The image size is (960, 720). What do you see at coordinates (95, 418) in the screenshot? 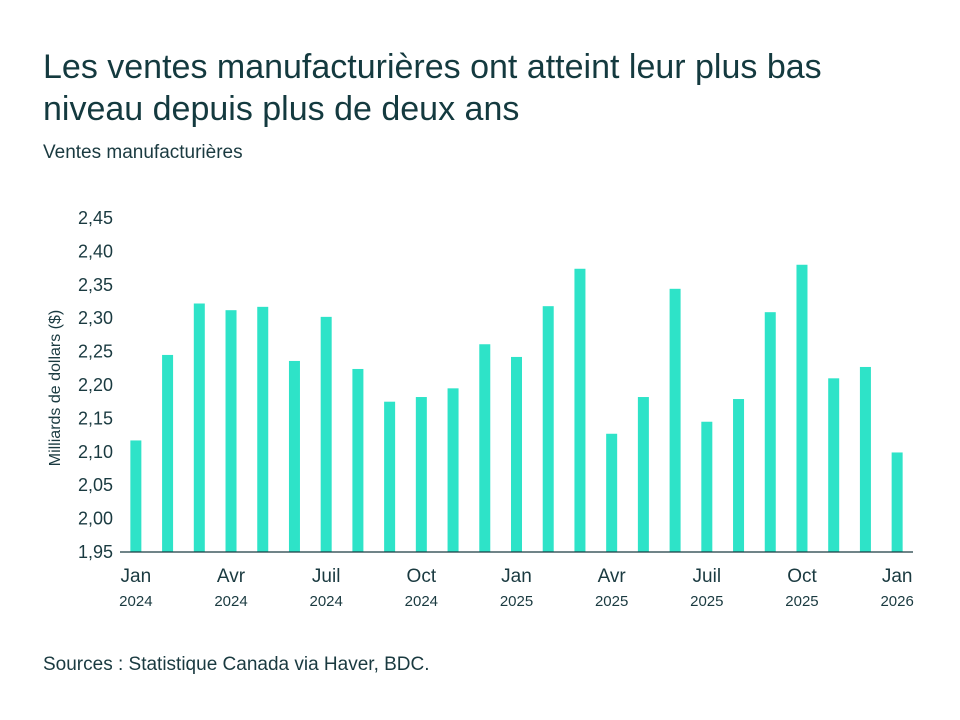
I see `y-tick-label: 2,15` at bounding box center [95, 418].